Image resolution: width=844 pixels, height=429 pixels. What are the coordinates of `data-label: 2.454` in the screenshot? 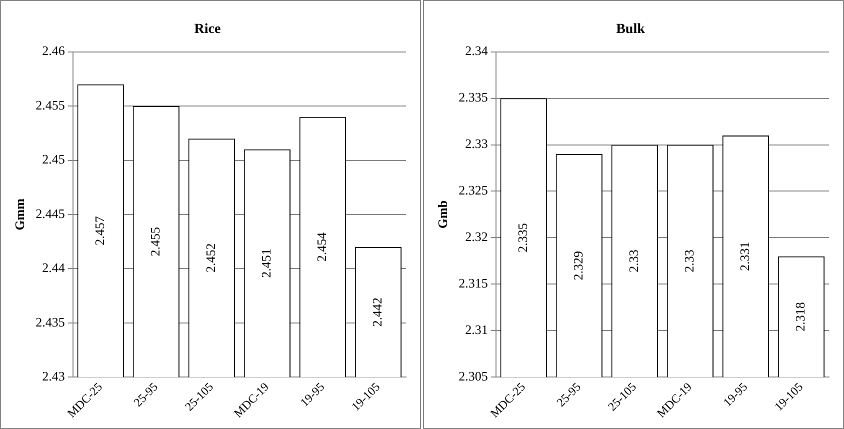 It's located at (322, 247).